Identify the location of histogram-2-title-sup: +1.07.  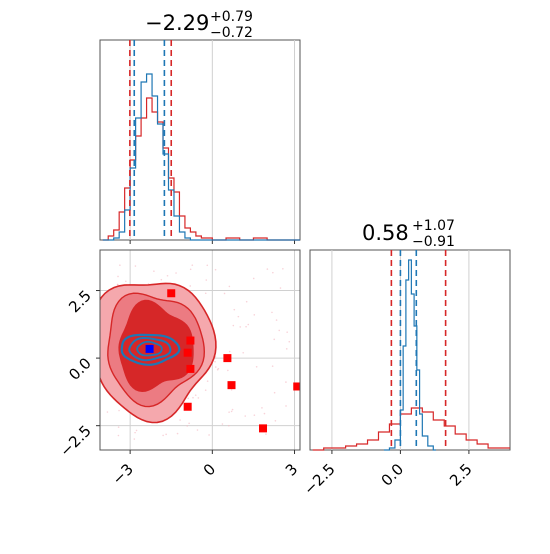
(433, 226).